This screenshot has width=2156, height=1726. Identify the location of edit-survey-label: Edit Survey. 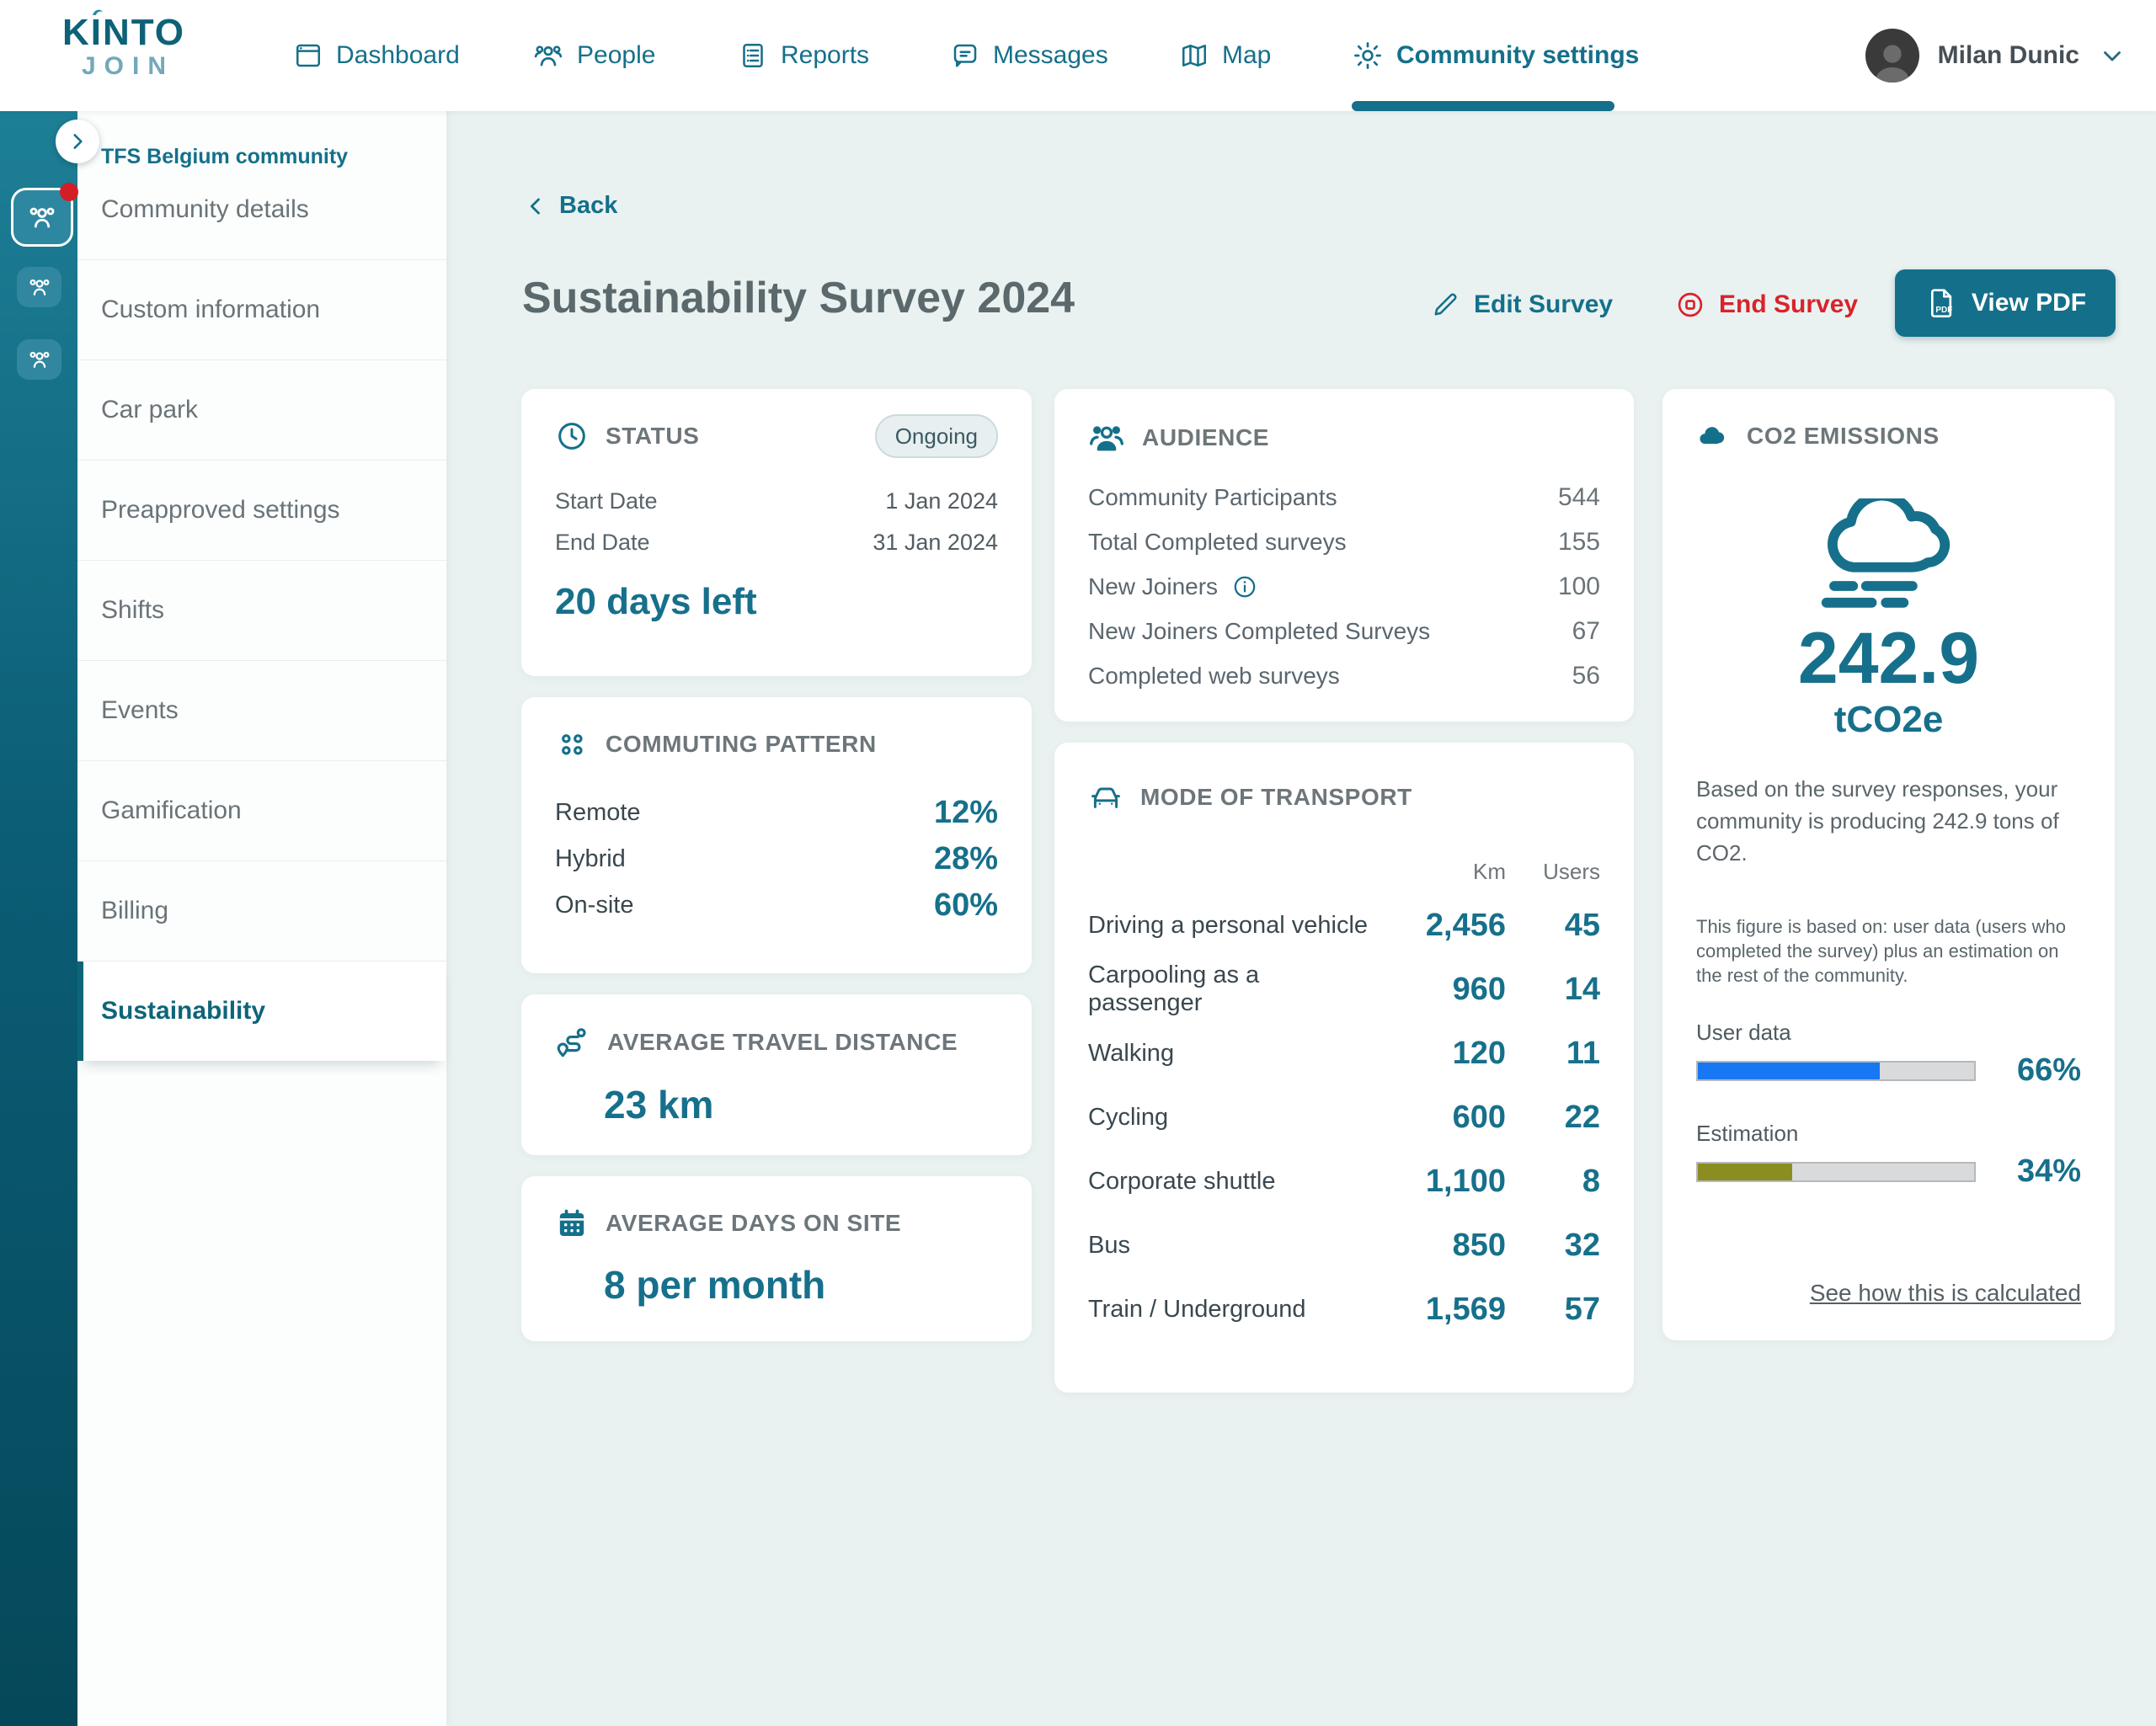
(1544, 304).